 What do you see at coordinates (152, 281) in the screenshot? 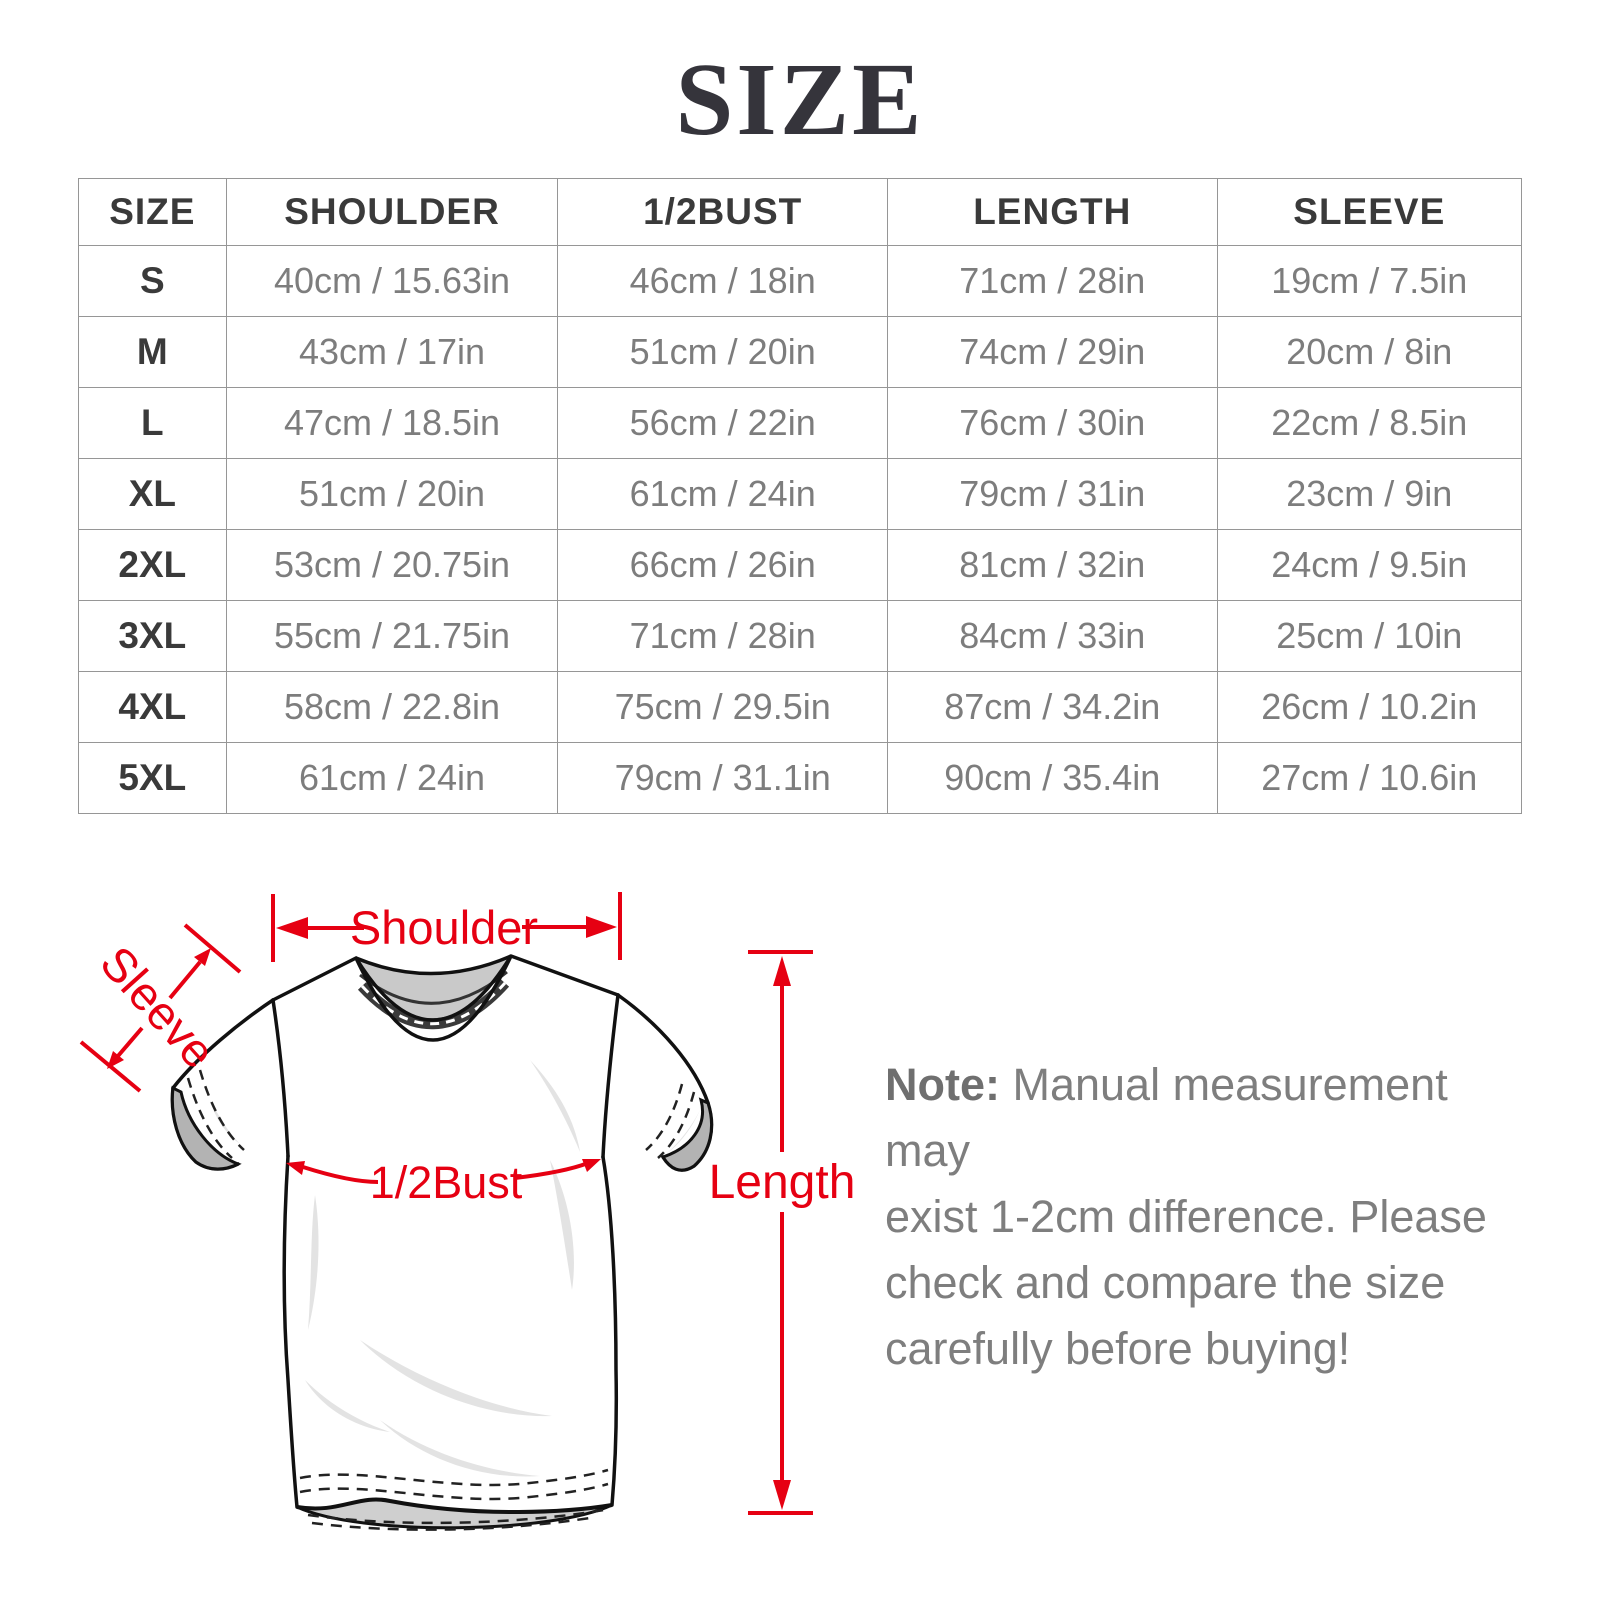
I see `size-cell: S` at bounding box center [152, 281].